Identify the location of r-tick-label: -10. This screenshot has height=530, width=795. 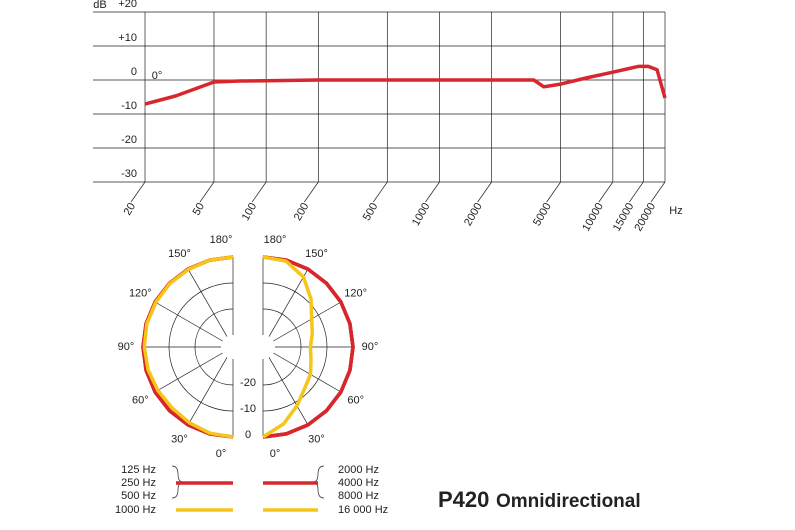
(248, 409).